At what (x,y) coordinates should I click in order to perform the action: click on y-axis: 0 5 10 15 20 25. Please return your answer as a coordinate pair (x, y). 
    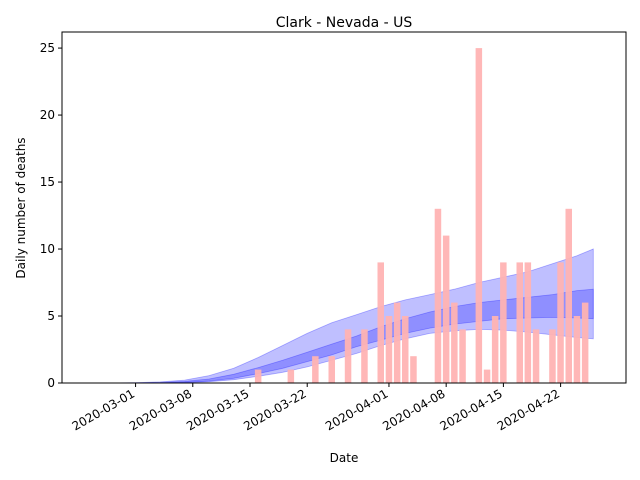
    Looking at the image, I should click on (51, 215).